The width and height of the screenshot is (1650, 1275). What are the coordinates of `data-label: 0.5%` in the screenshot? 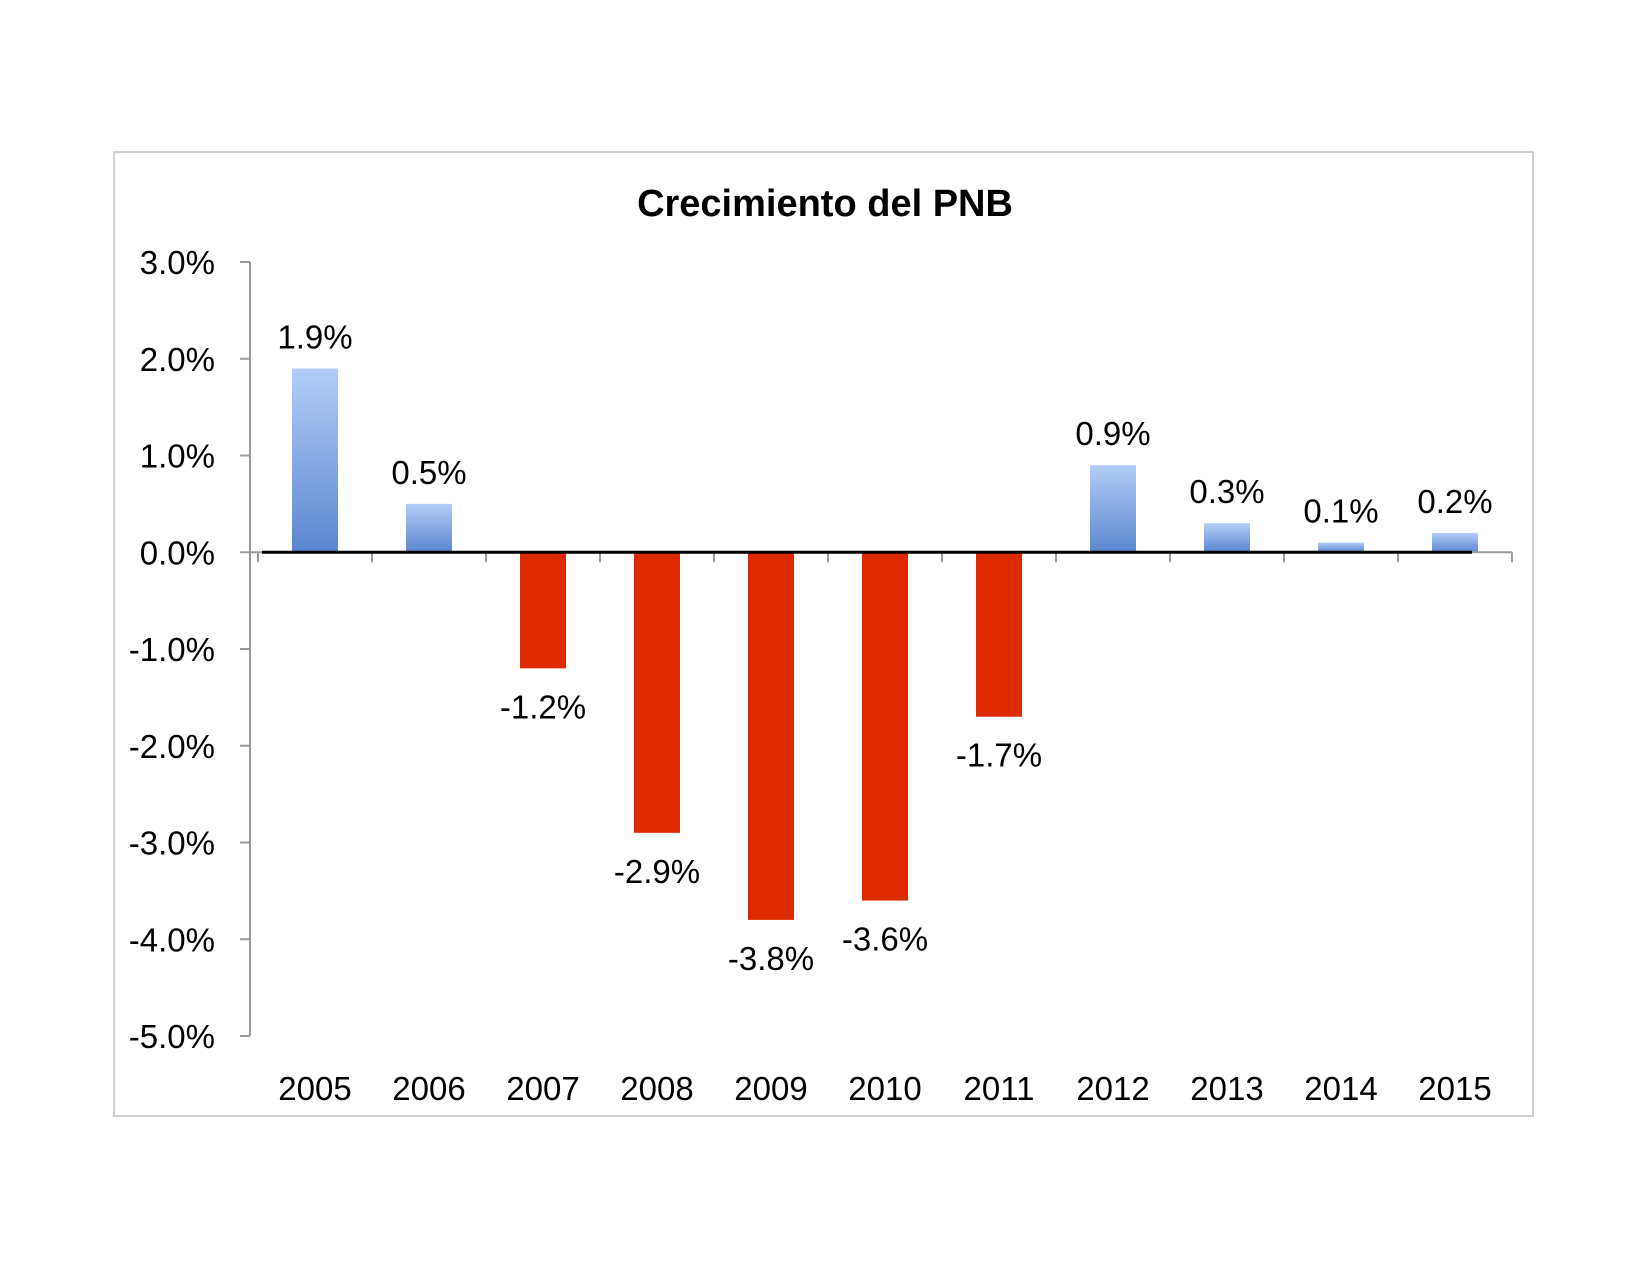 It's located at (428, 472).